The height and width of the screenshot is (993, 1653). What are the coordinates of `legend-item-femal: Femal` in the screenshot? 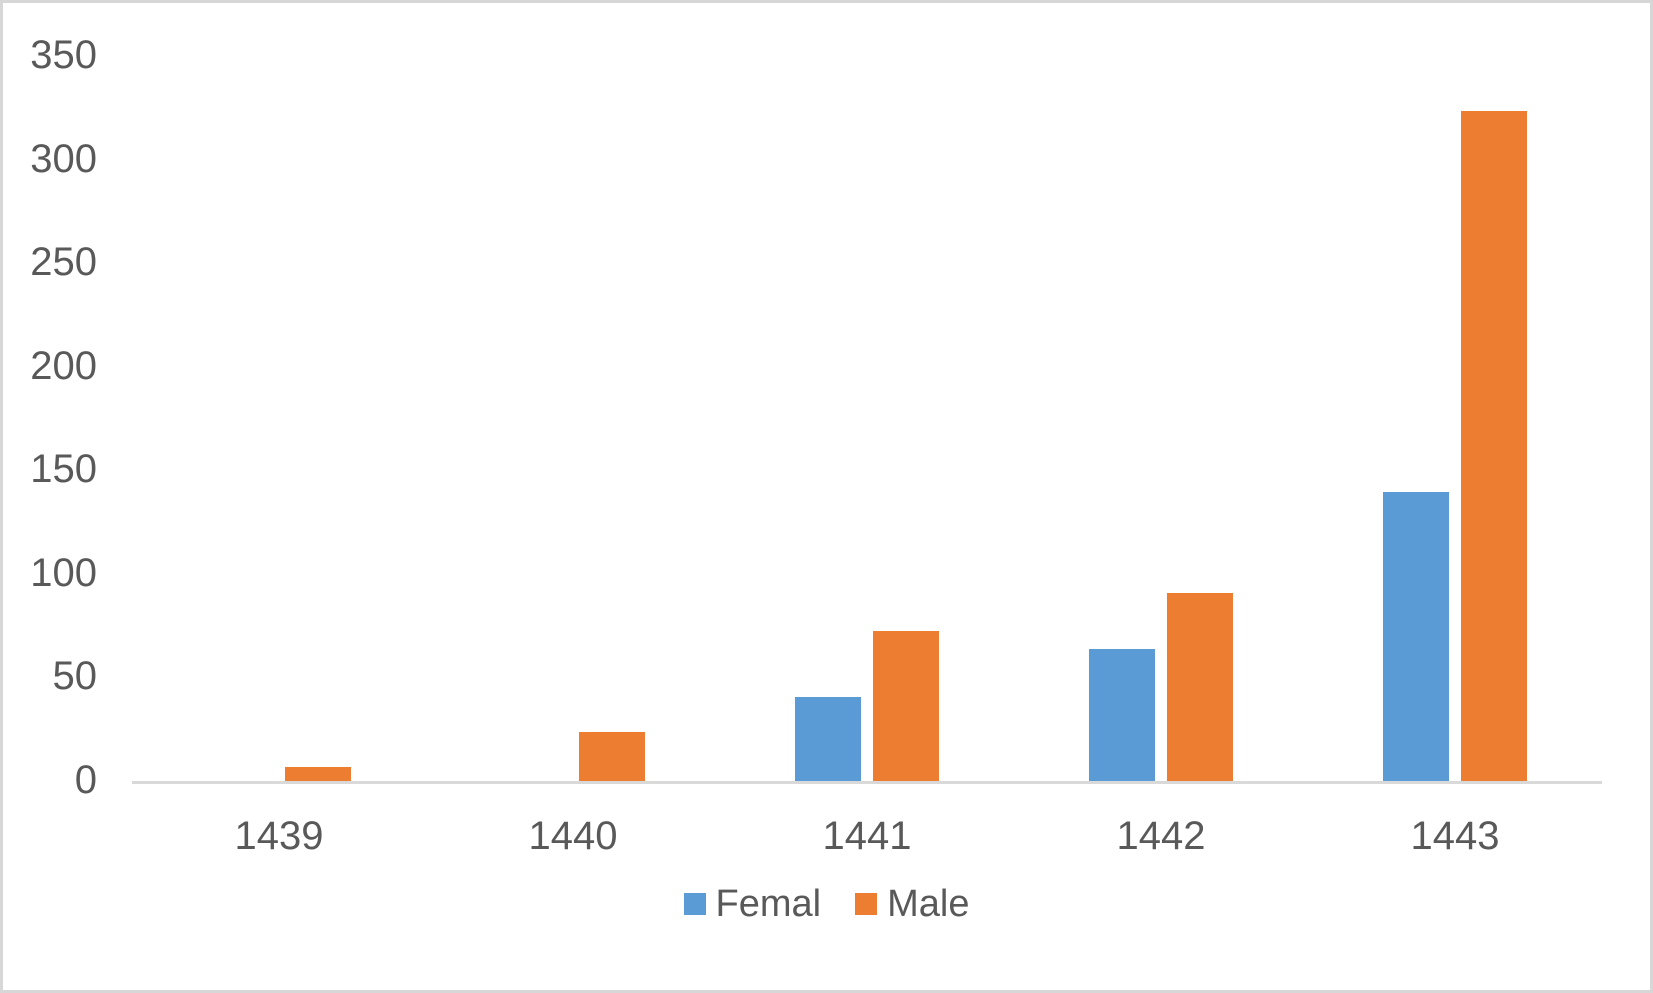 It's located at (752, 904).